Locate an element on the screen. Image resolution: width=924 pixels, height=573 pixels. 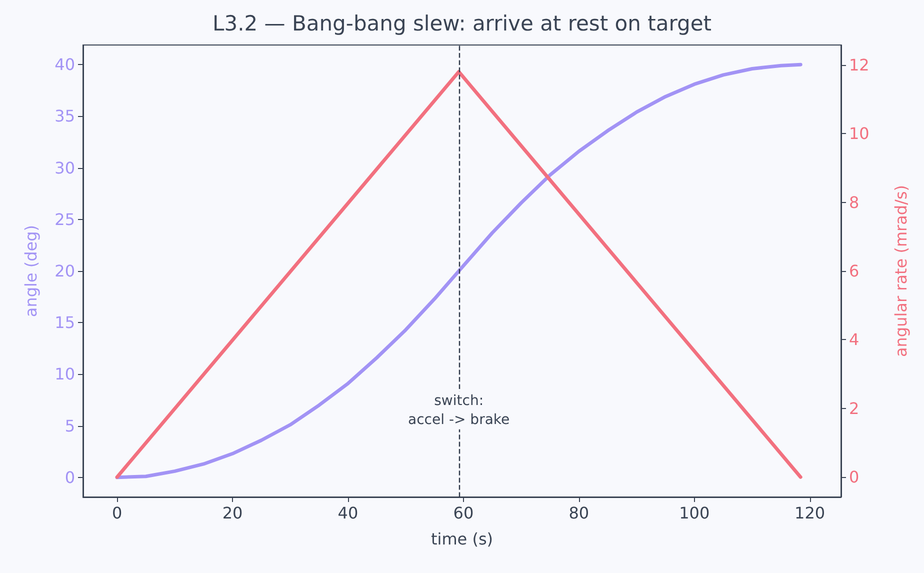
y2-tick-label: 4 is located at coordinates (854, 340).